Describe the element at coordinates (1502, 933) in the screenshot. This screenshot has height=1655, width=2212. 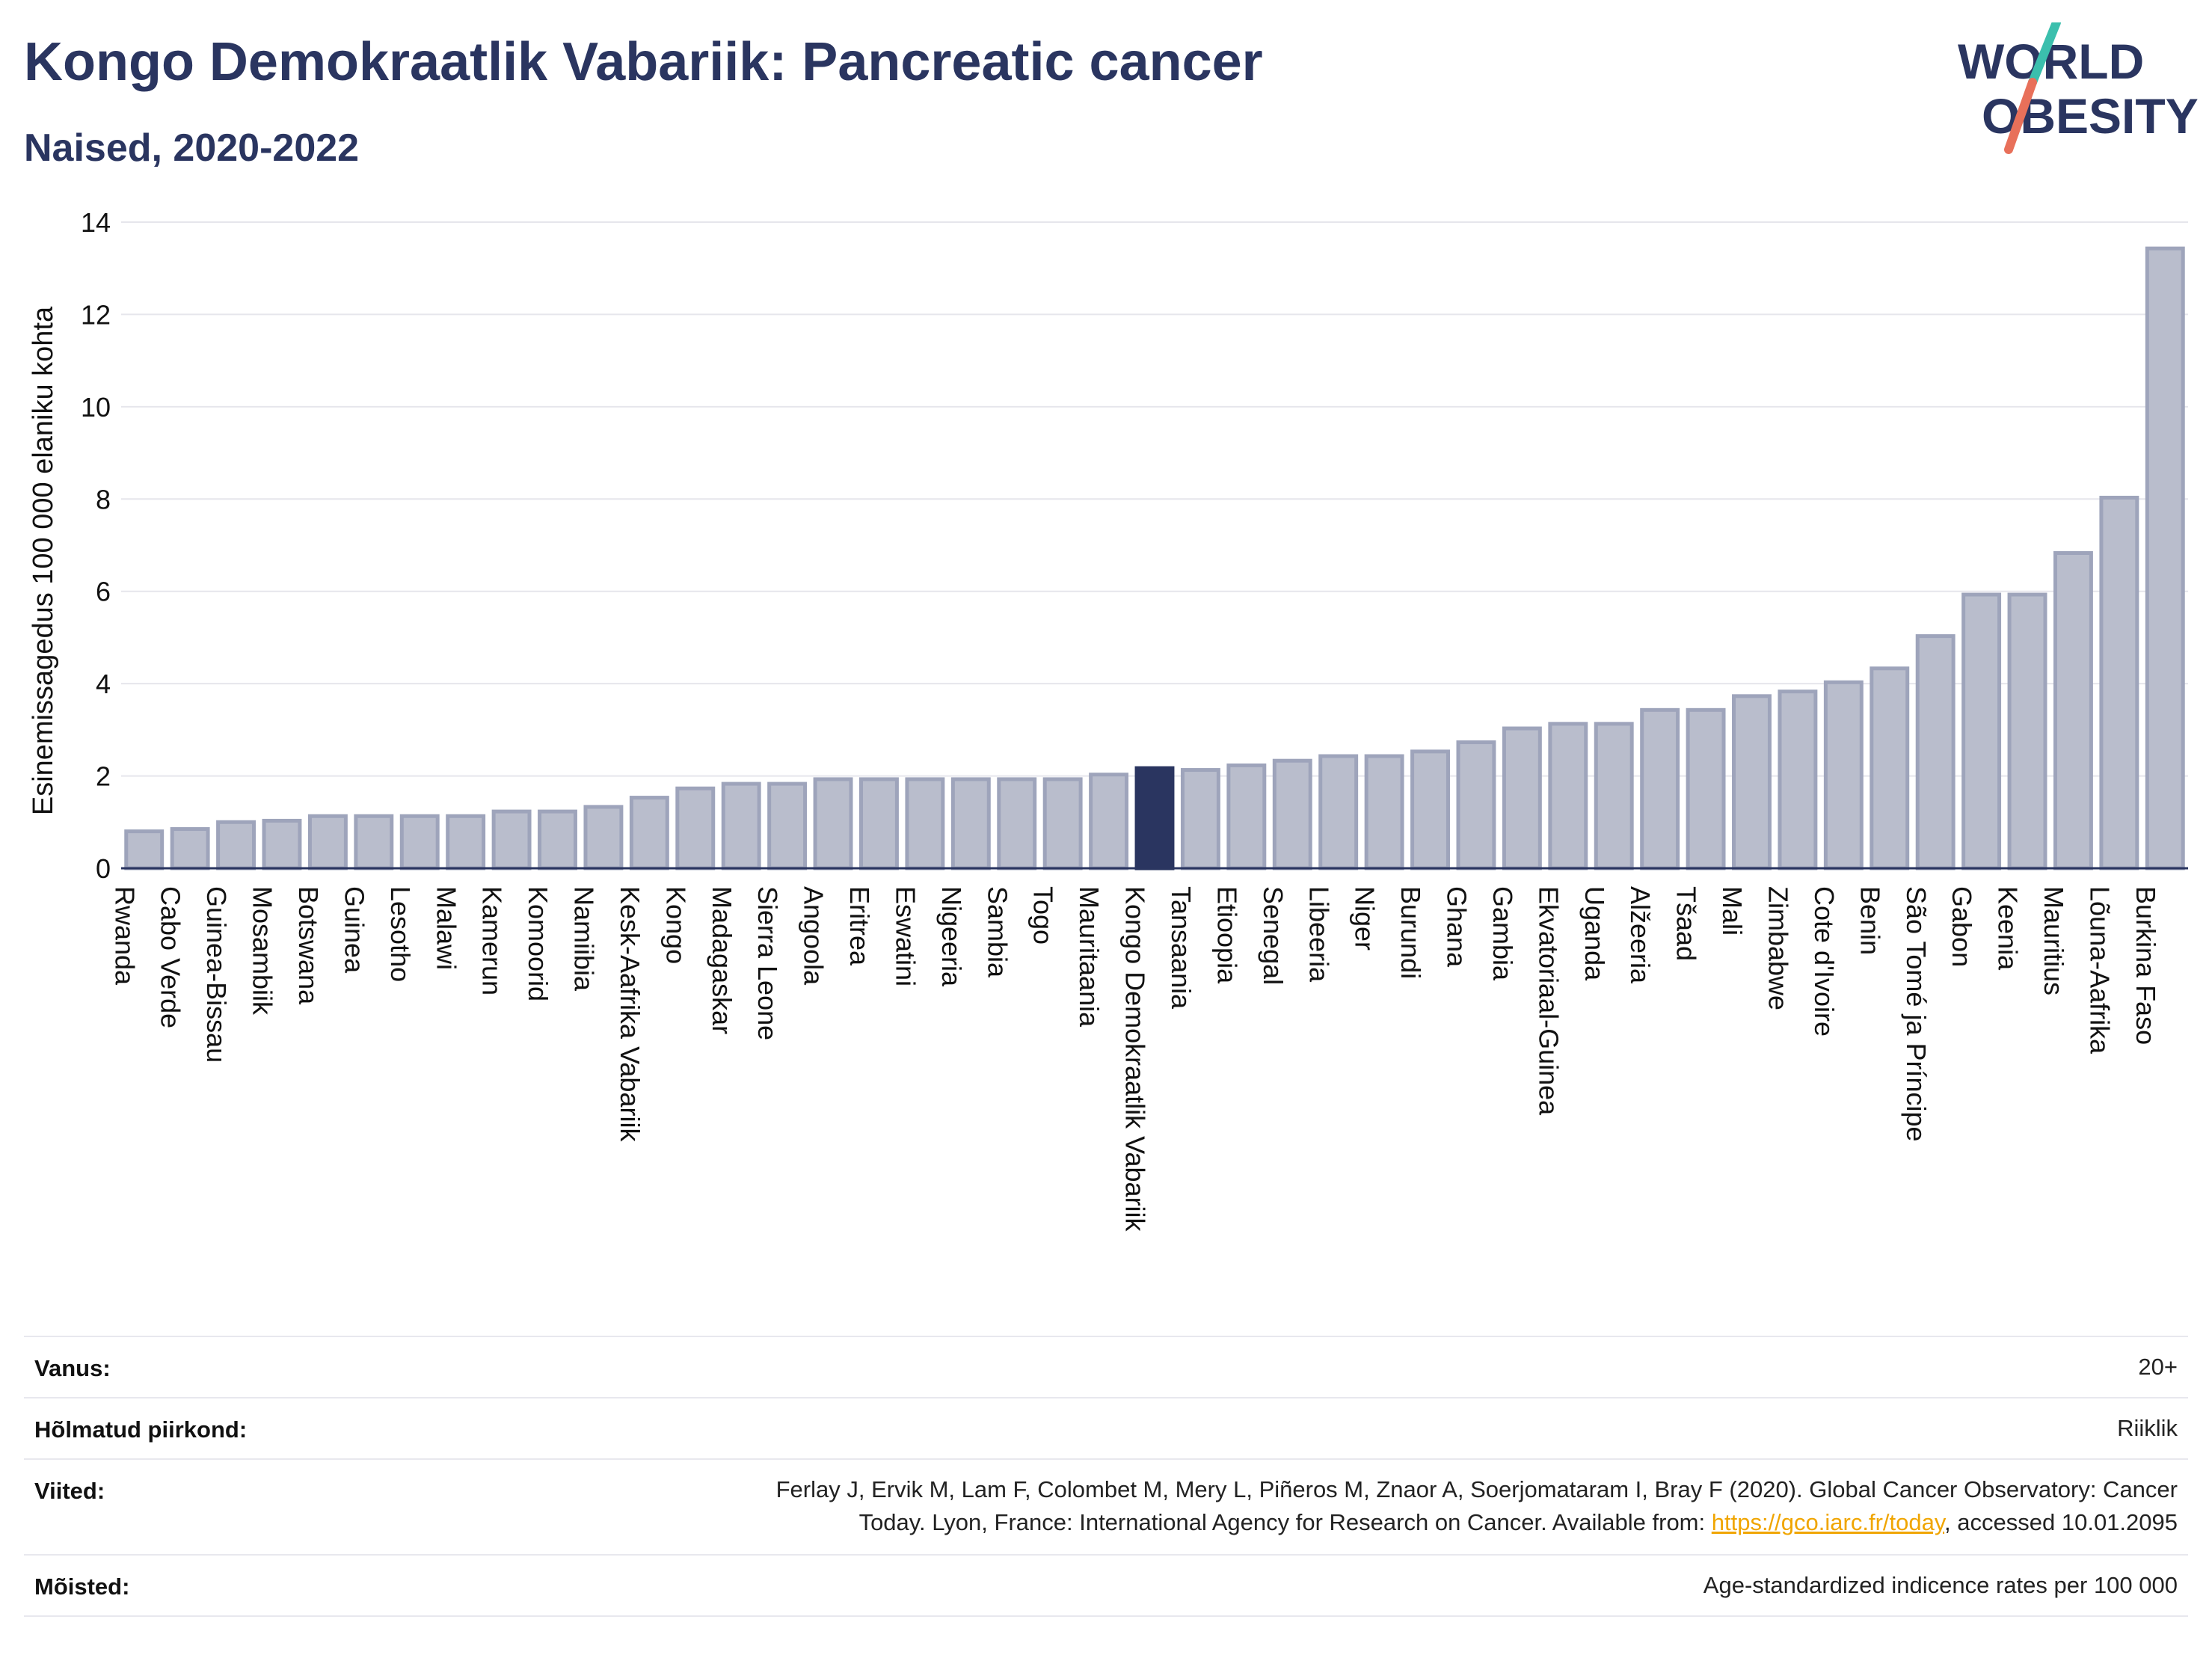
I see `x-tick-label: Gambia` at that location.